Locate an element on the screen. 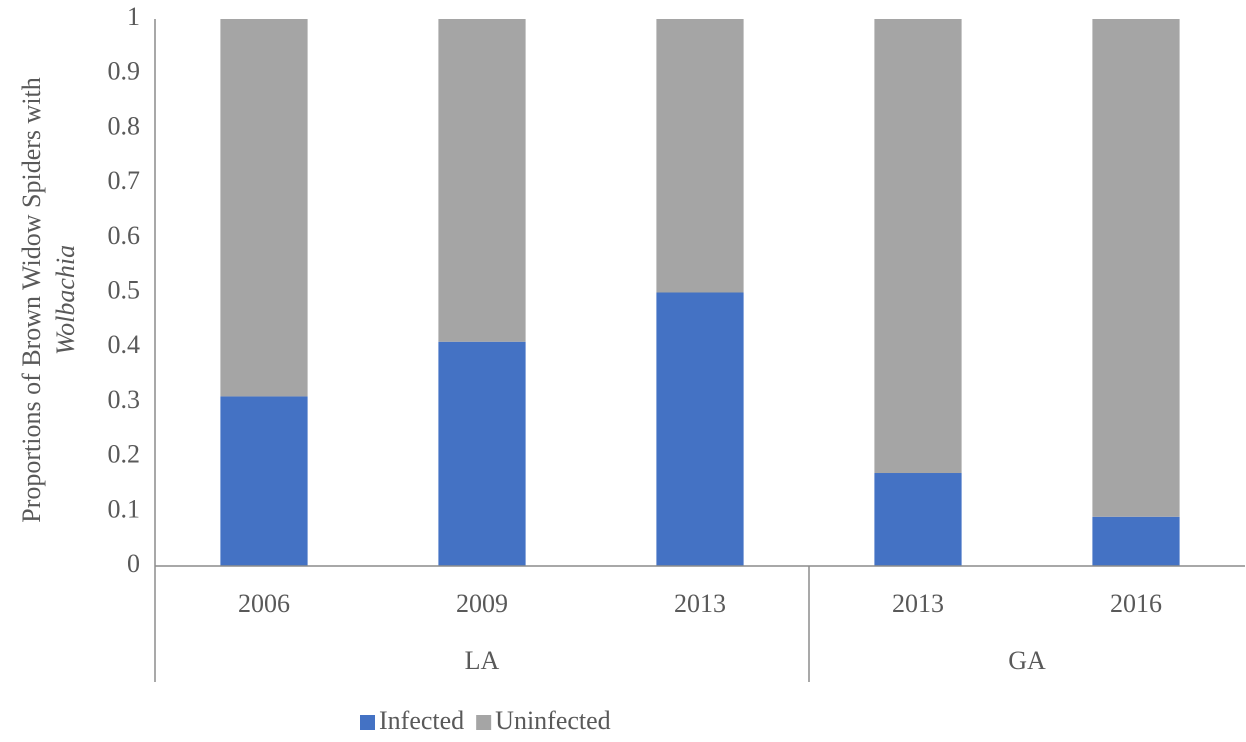  group-label: LA is located at coordinates (482, 660).